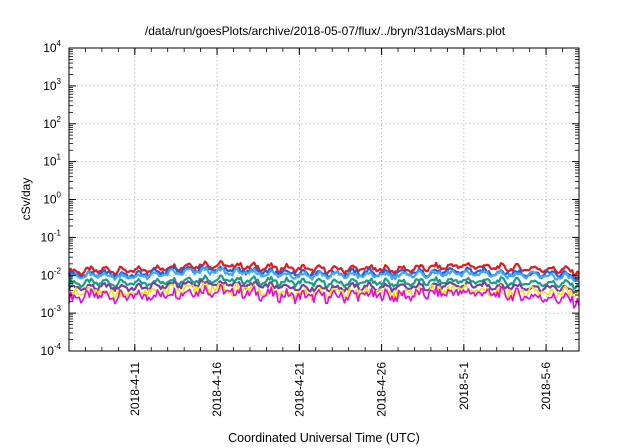  What do you see at coordinates (52, 47) in the screenshot?
I see `y-tick-label: 10⁴` at bounding box center [52, 47].